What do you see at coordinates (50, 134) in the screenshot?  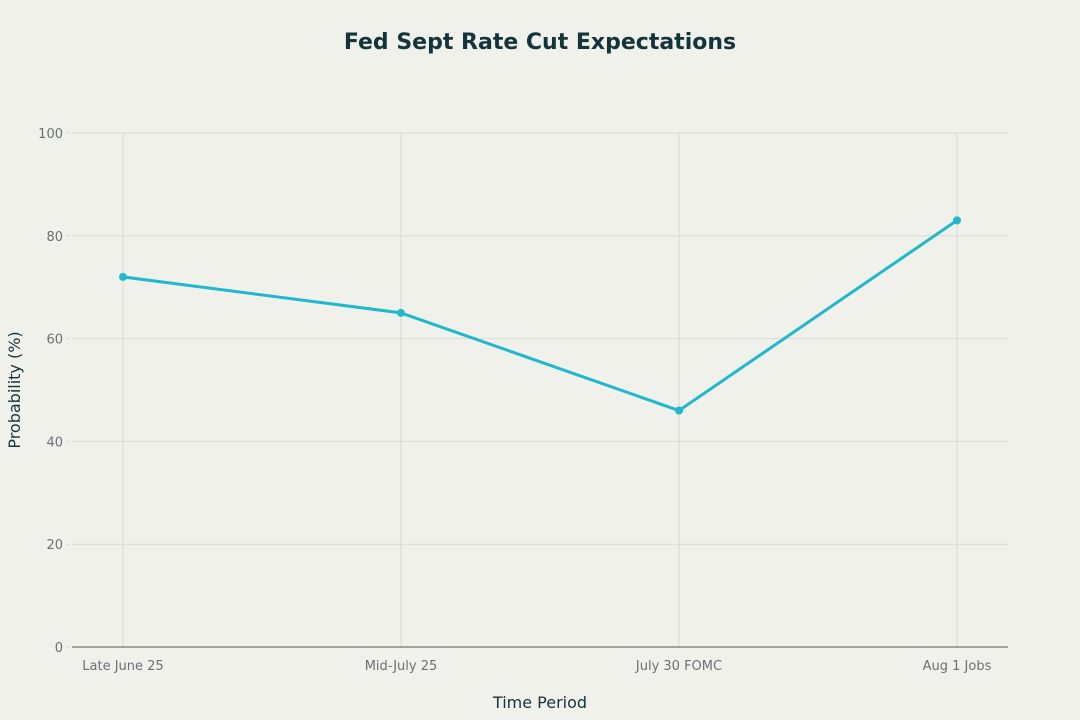 I see `y-tick-label: 100` at bounding box center [50, 134].